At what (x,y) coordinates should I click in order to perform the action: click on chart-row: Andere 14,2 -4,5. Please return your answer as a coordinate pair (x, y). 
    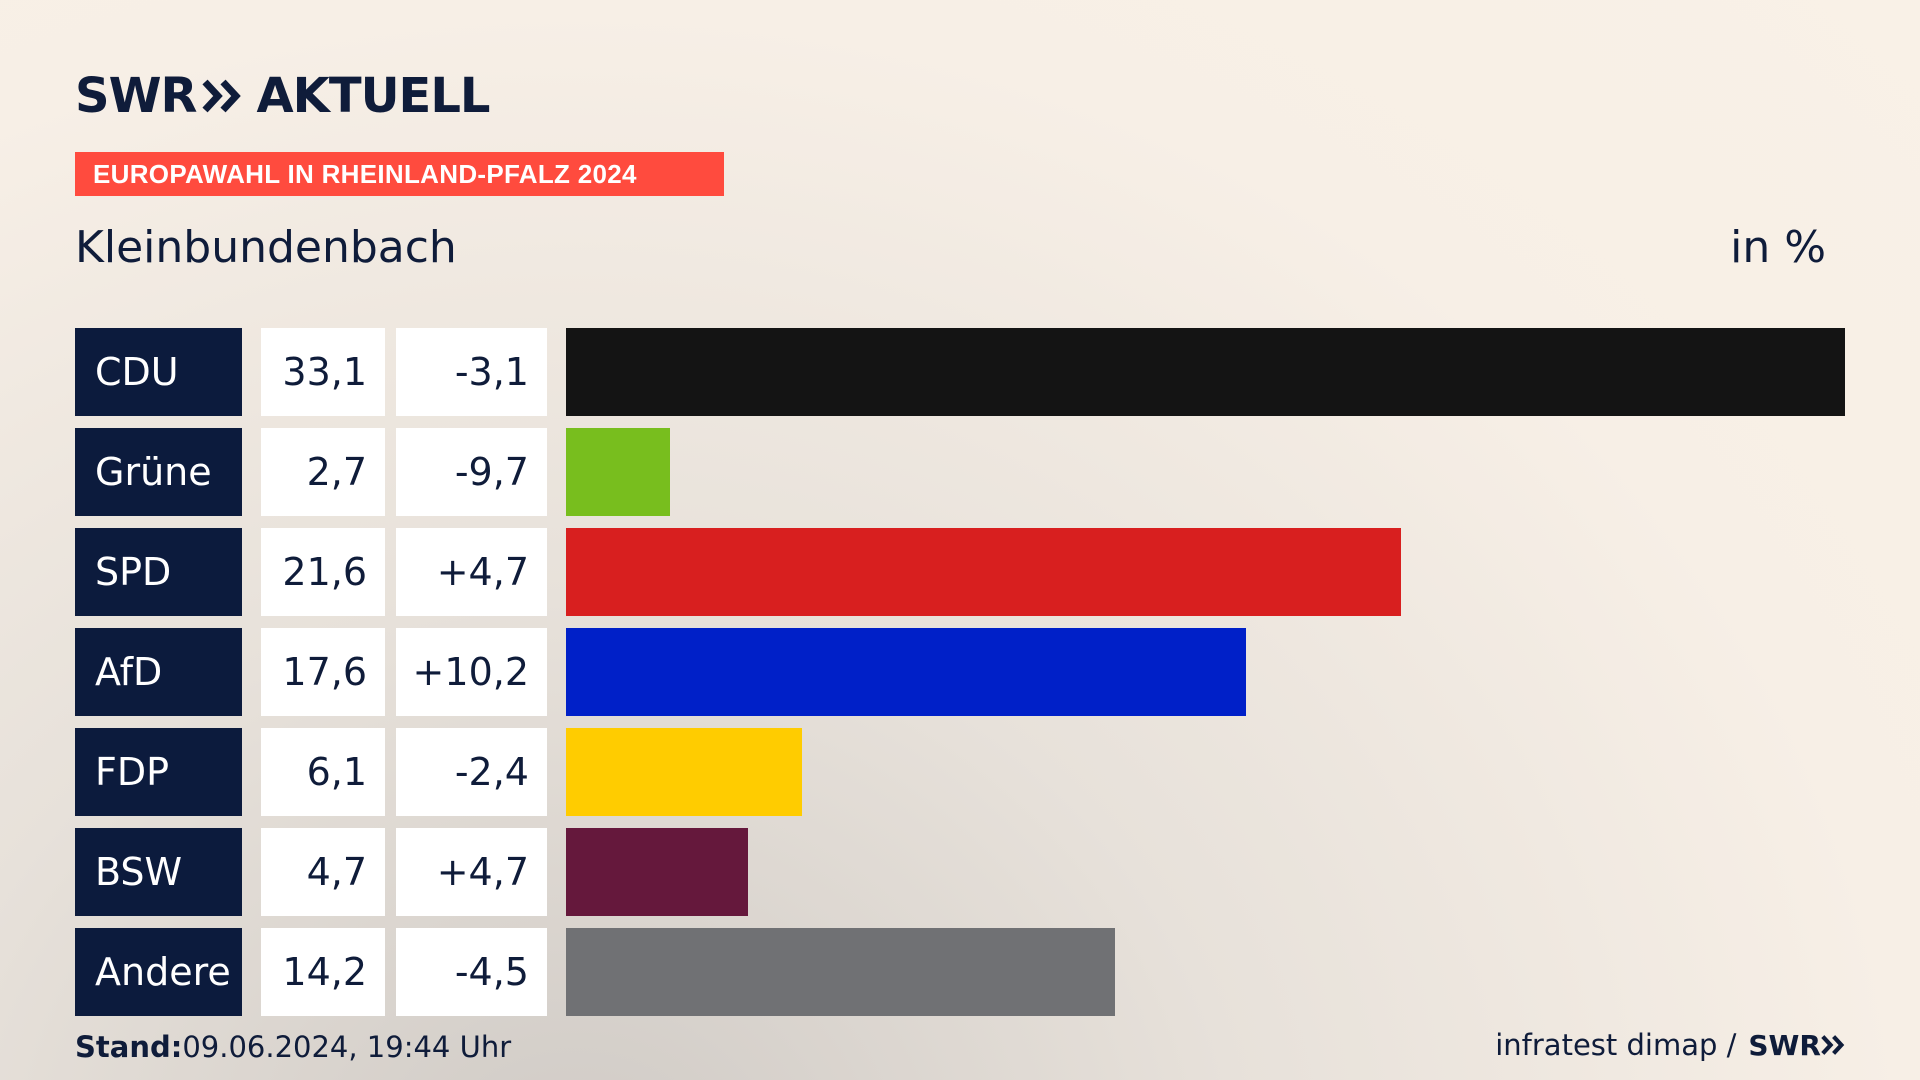
    Looking at the image, I should click on (960, 972).